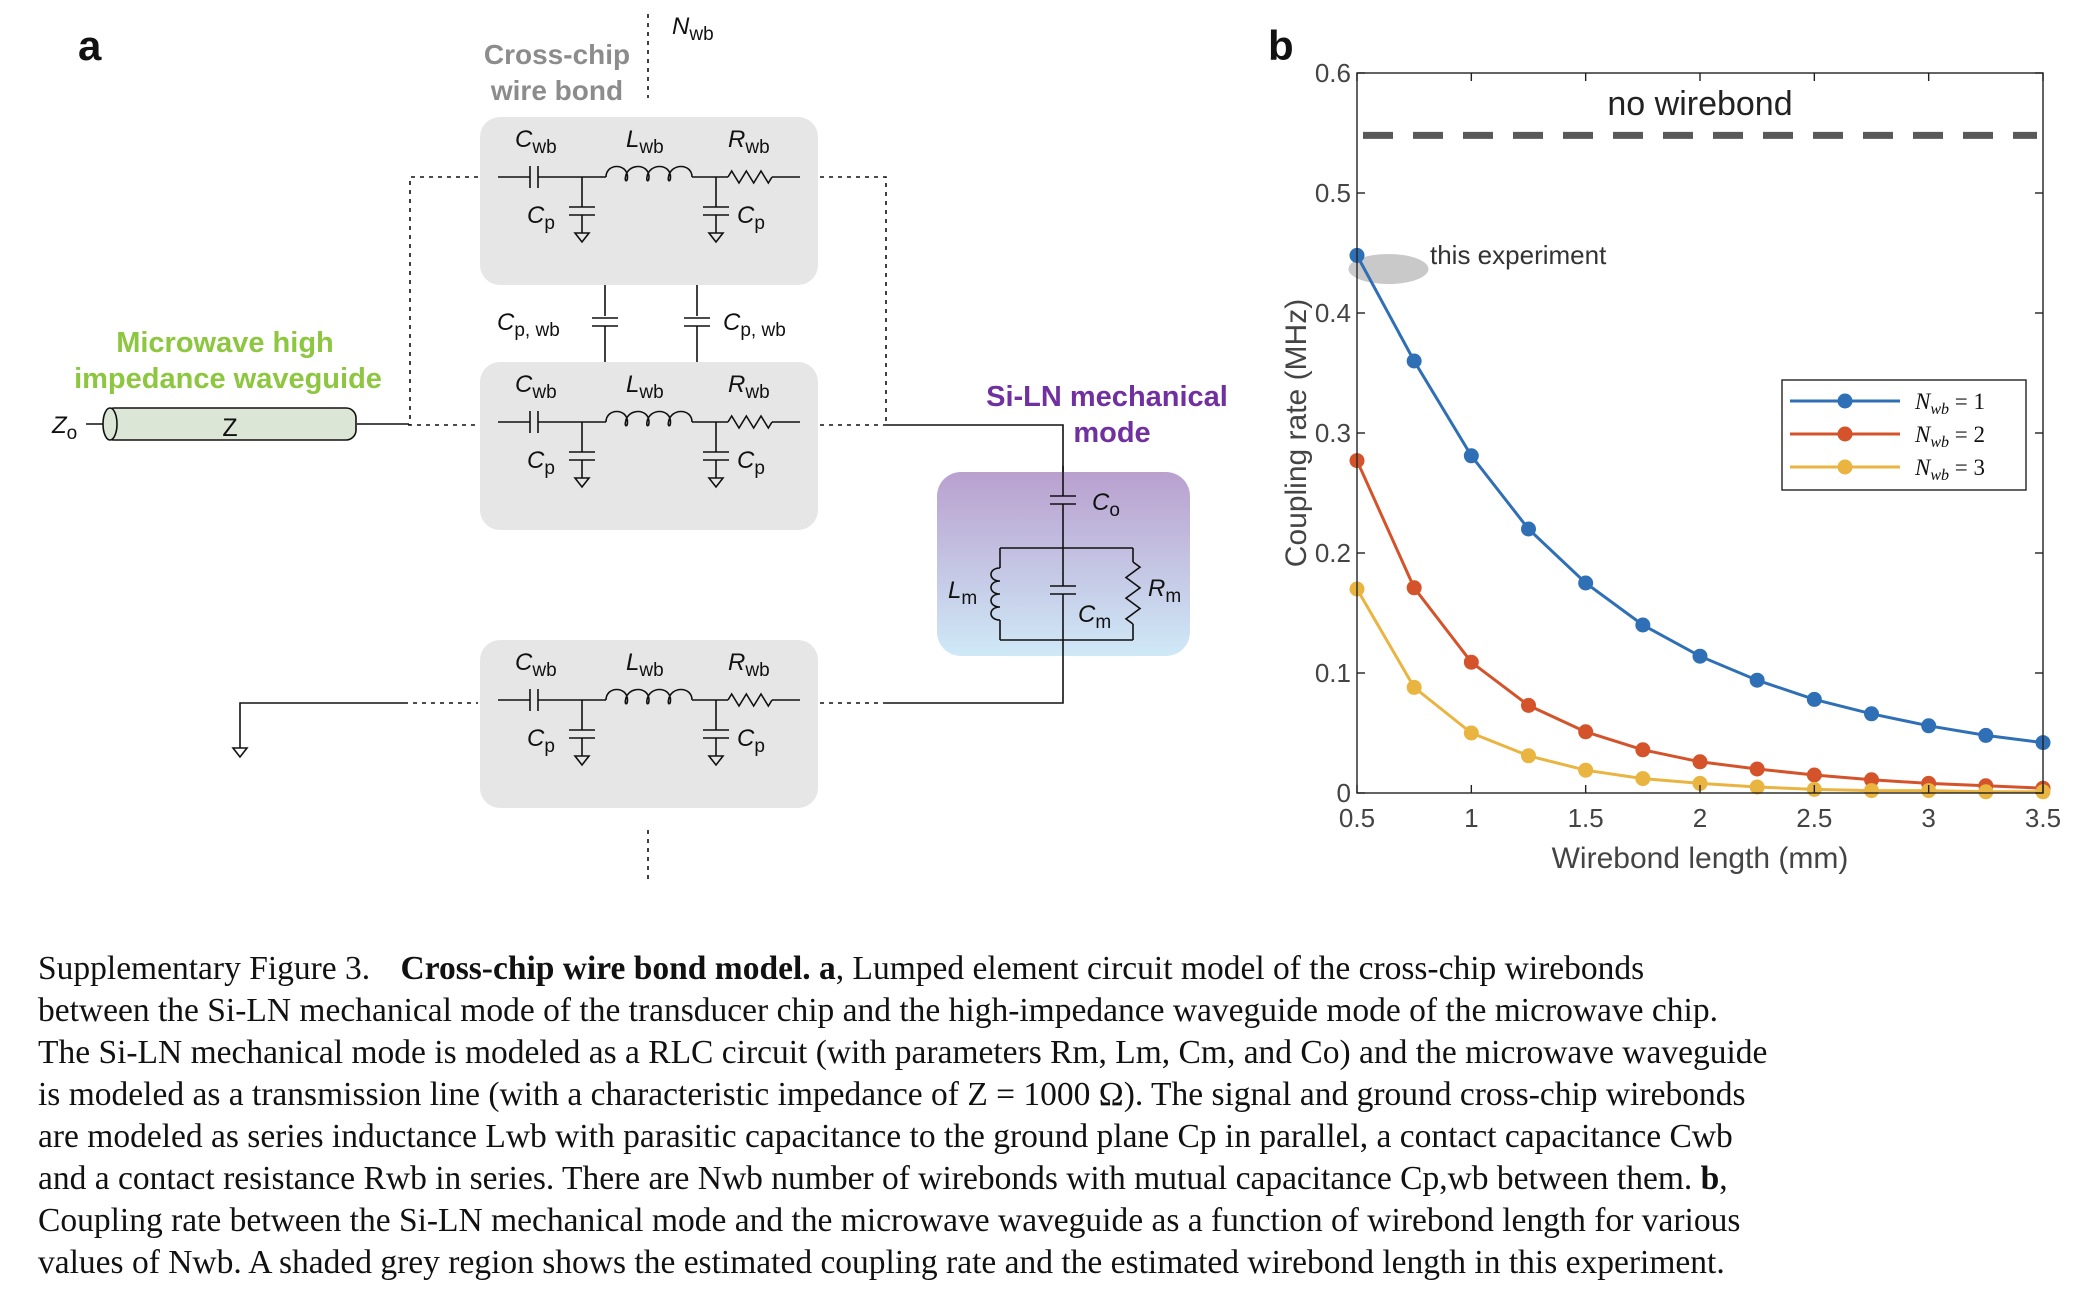  What do you see at coordinates (751, 218) in the screenshot?
I see `cp-right-label: Cp` at bounding box center [751, 218].